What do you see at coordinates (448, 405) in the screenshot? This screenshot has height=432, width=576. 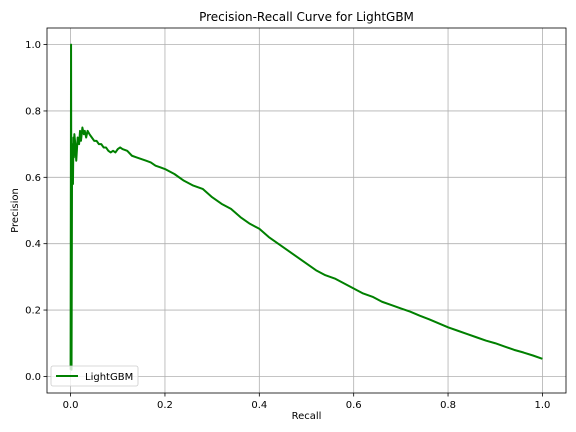 I see `x-tick-label: 0.8` at bounding box center [448, 405].